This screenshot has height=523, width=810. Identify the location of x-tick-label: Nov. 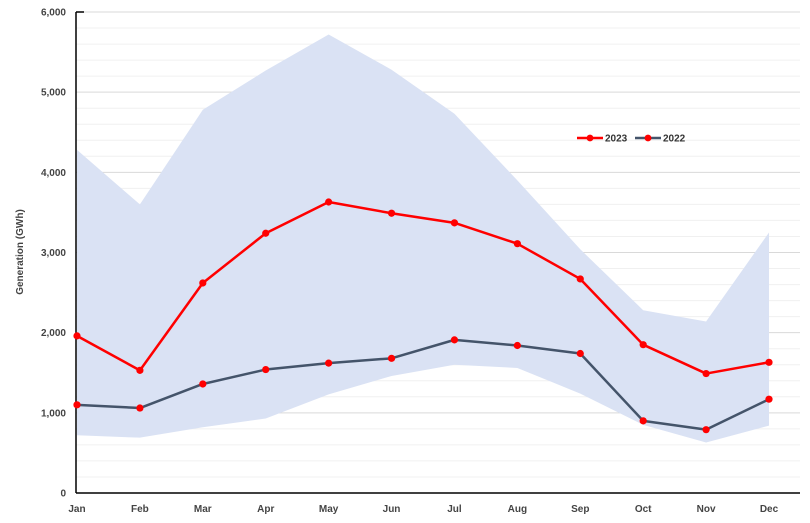
(706, 509).